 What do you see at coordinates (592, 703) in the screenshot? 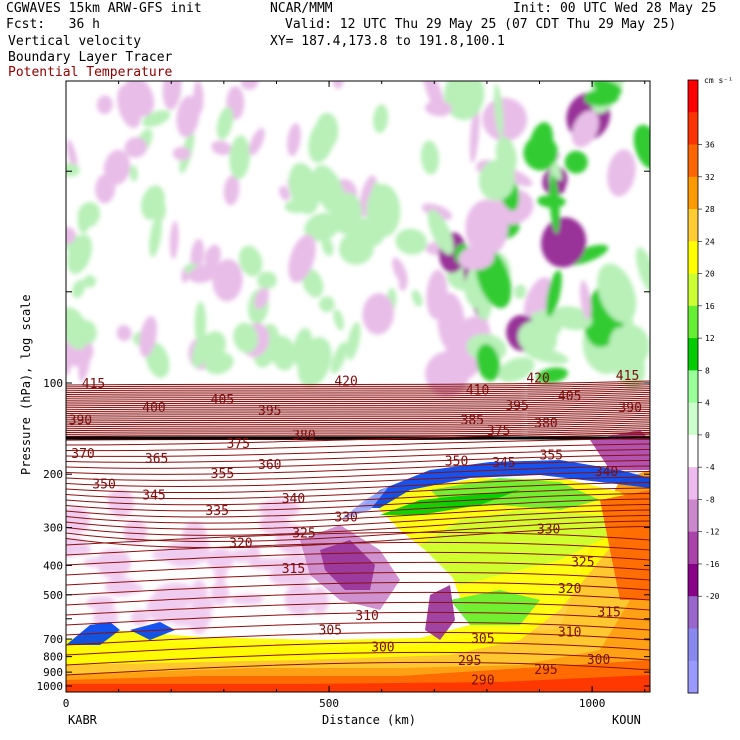
I see `x-tick-label: 1000` at bounding box center [592, 703].